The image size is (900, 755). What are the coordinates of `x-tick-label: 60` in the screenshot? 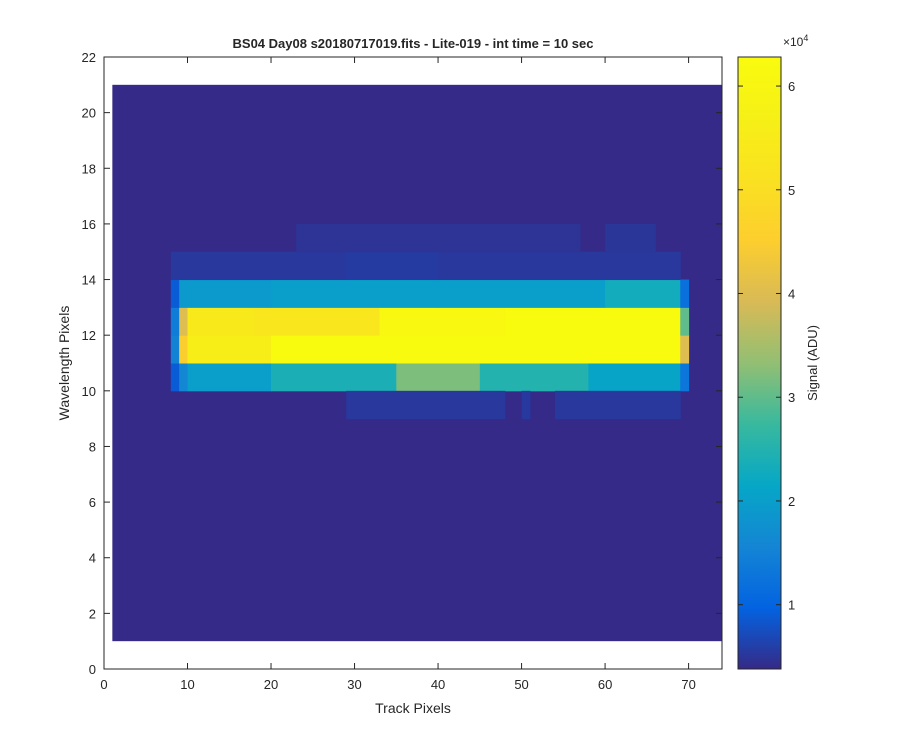 It's located at (605, 684).